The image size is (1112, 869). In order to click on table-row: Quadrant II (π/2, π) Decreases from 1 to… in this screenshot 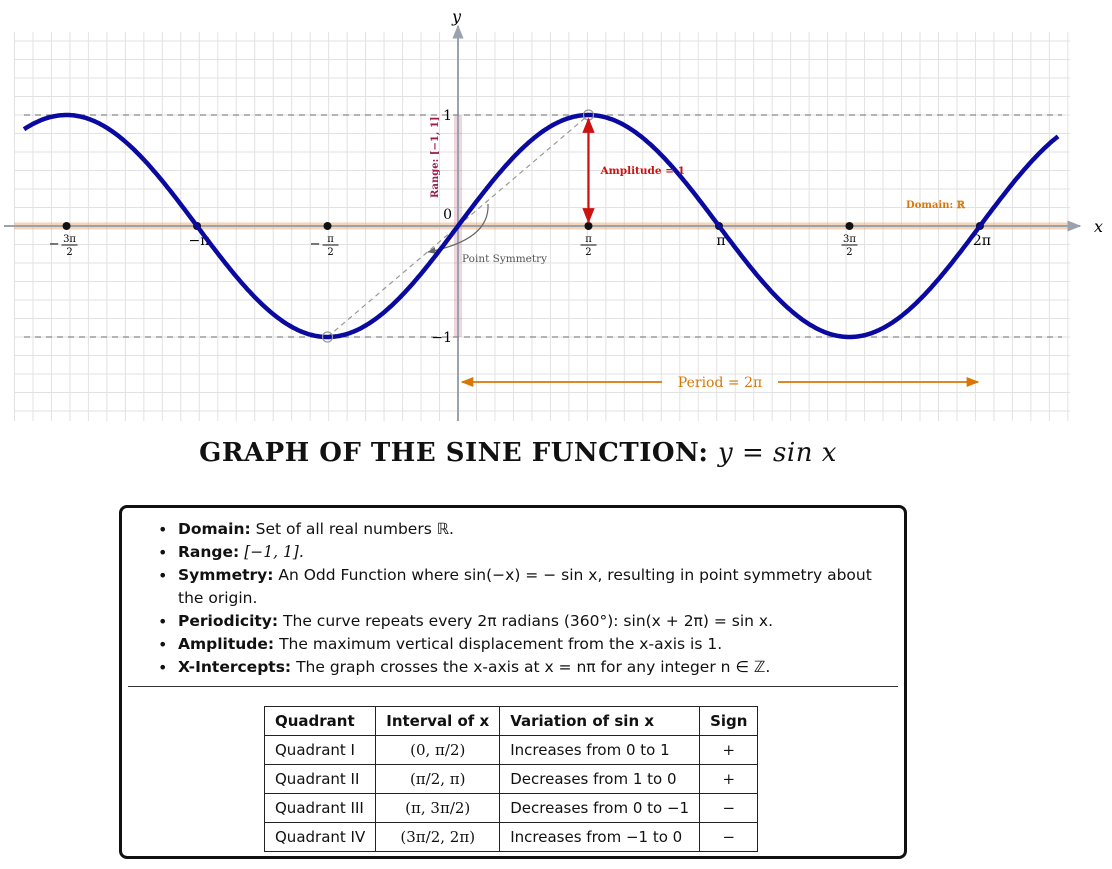, I will do `click(511, 779)`.